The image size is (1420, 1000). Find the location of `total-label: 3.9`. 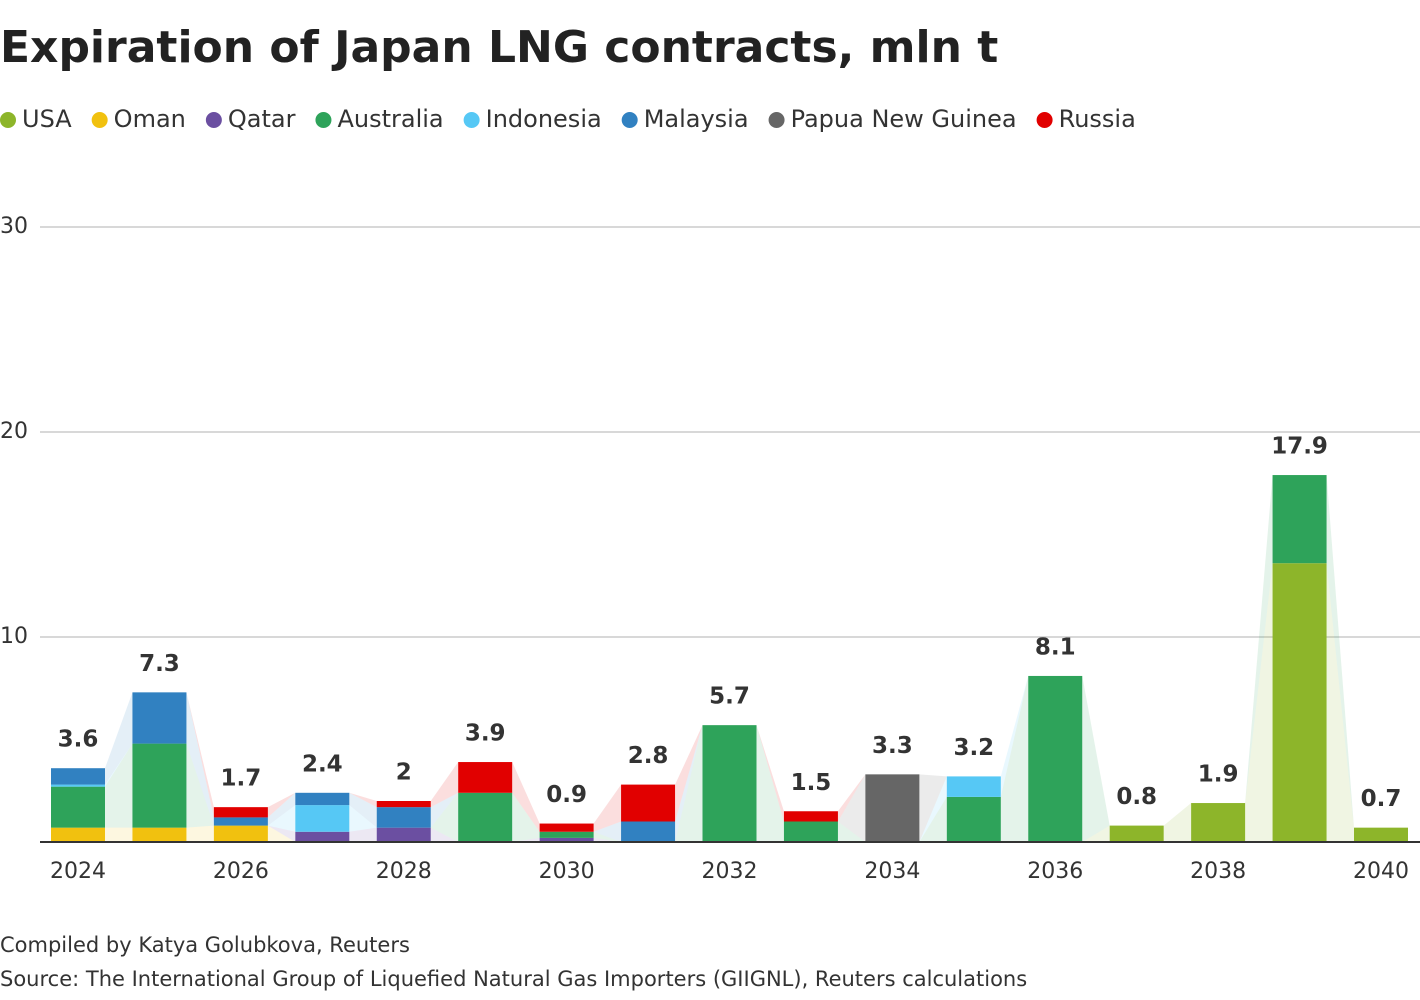

total-label: 3.9 is located at coordinates (485, 734).